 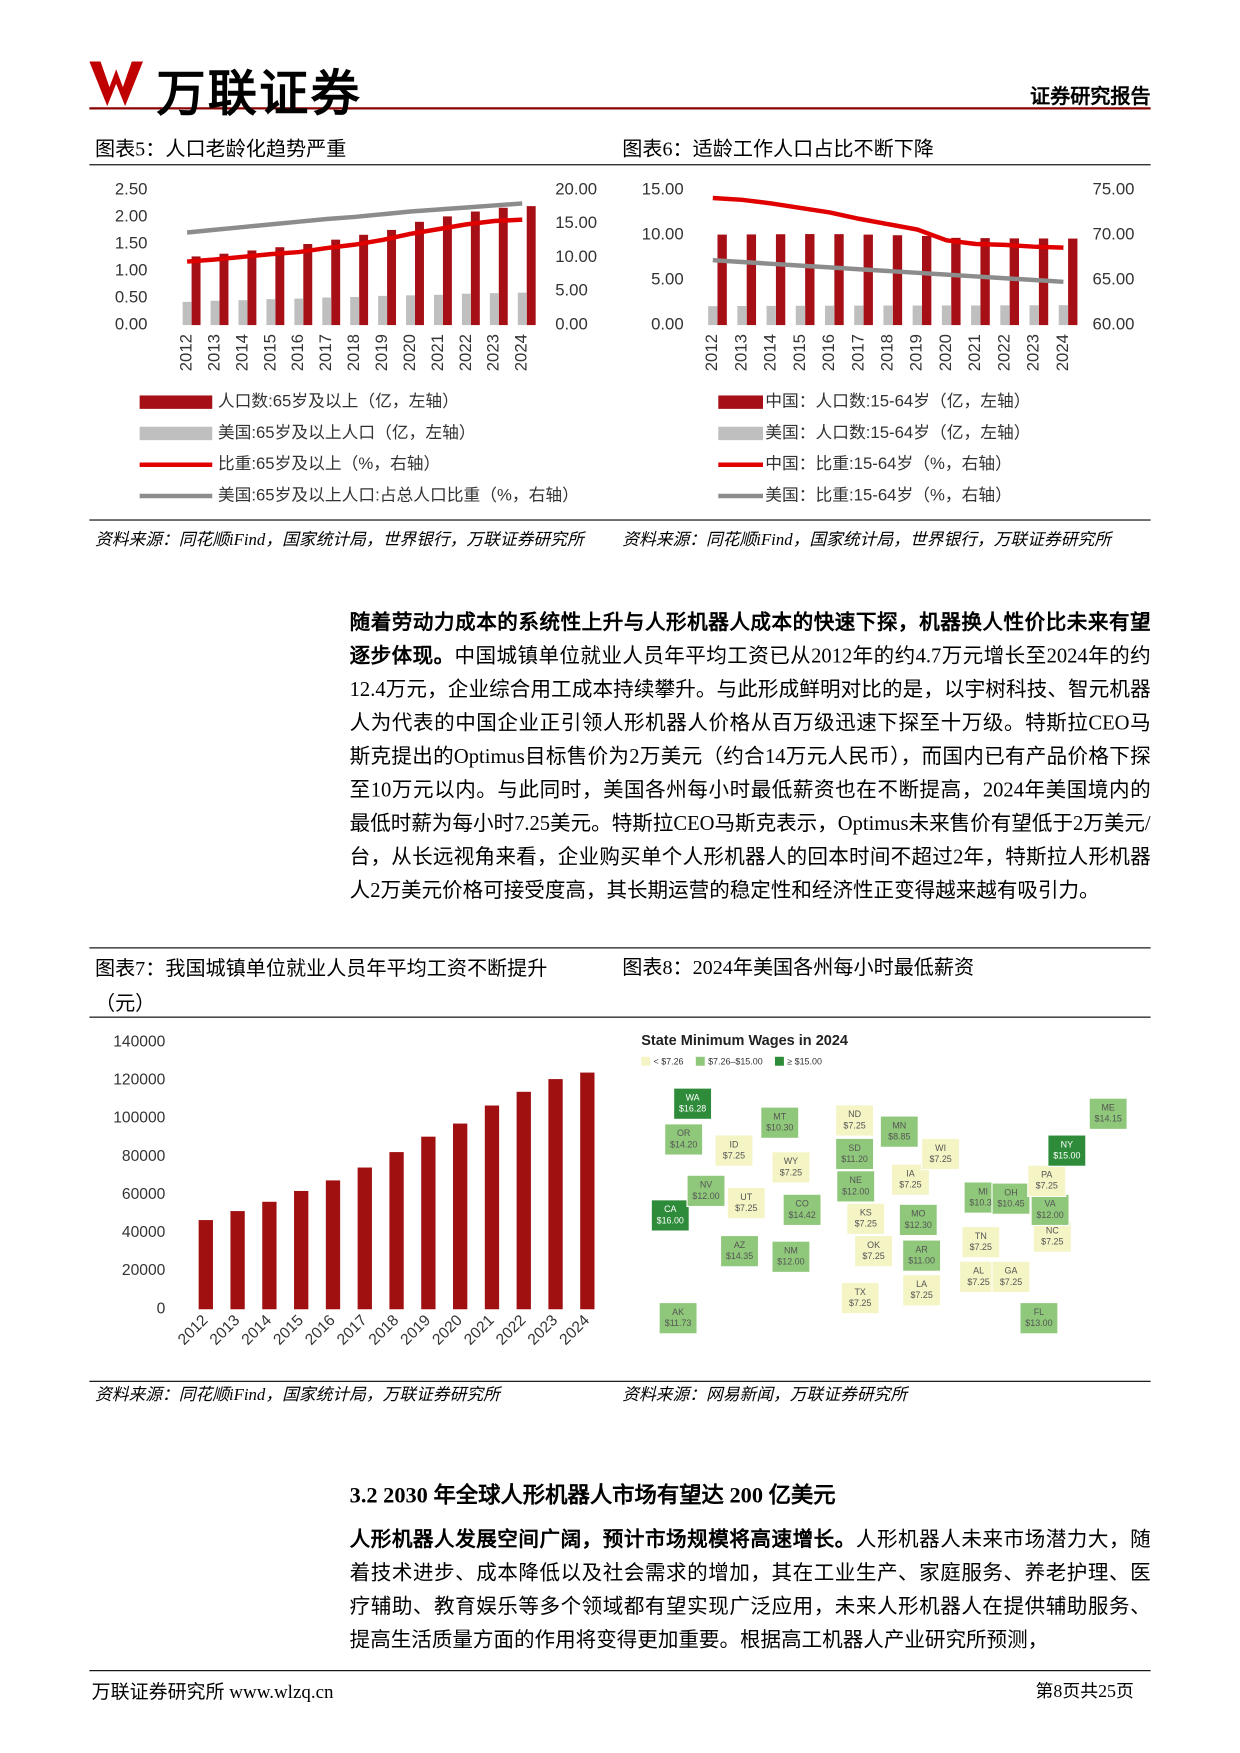 What do you see at coordinates (670, 1209) in the screenshot?
I see `state-abbr: CA` at bounding box center [670, 1209].